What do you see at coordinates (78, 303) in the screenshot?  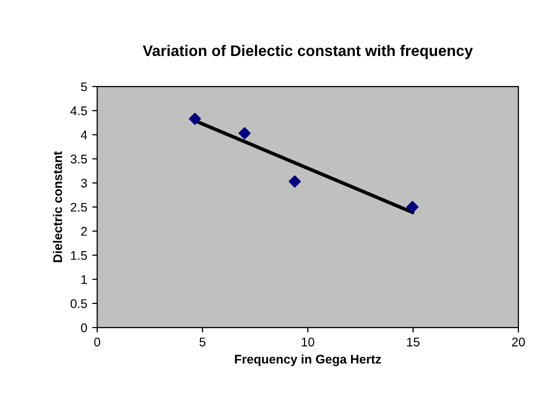 I see `y-tick-label: 0.5` at bounding box center [78, 303].